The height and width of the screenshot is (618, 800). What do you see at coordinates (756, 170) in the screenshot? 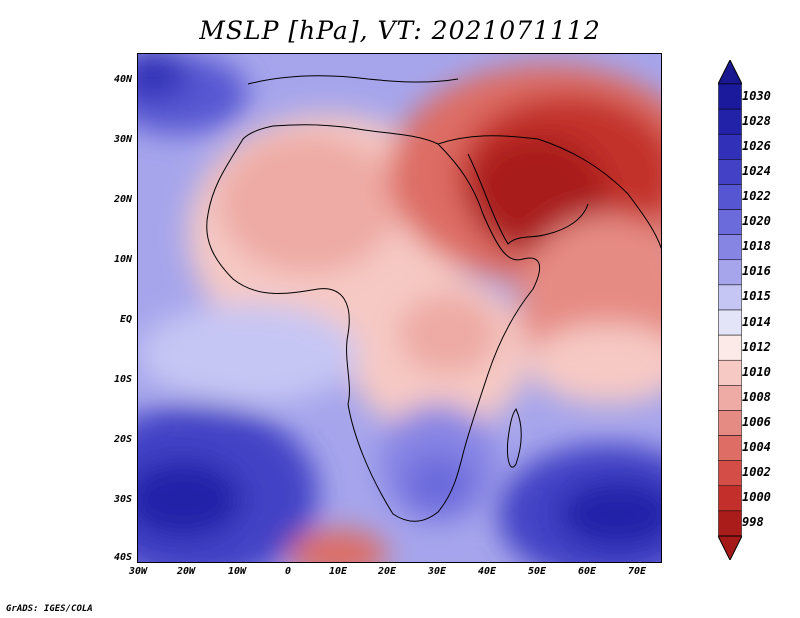
I see `colorbar-label: 1024` at bounding box center [756, 170].